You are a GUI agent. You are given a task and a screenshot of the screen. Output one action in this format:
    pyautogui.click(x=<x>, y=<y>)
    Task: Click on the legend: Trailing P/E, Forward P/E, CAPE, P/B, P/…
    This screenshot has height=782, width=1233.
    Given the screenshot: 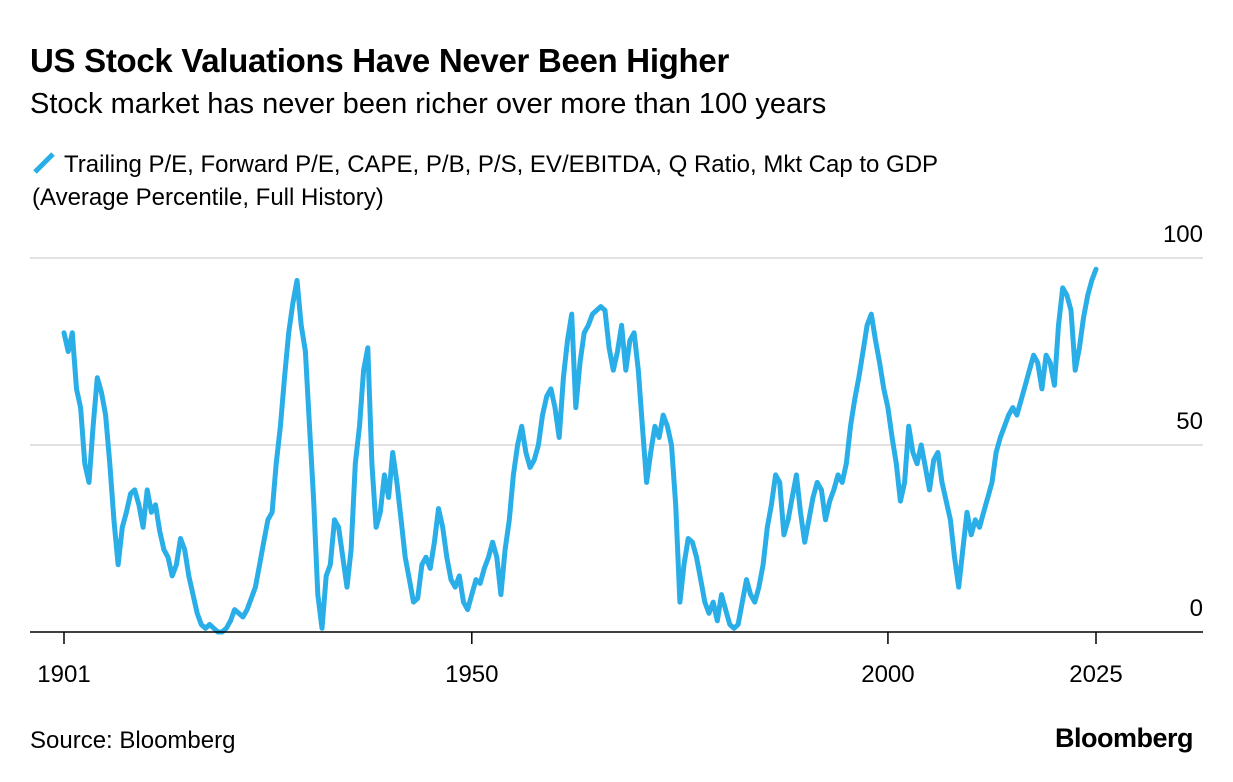 What is the action you would take?
    pyautogui.click(x=485, y=181)
    